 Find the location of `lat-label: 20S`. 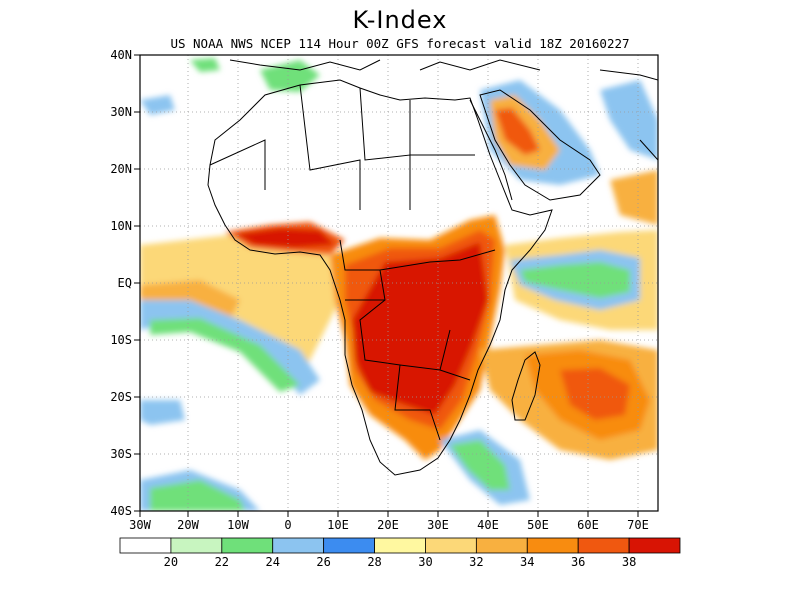

lat-label: 20S is located at coordinates (121, 397).